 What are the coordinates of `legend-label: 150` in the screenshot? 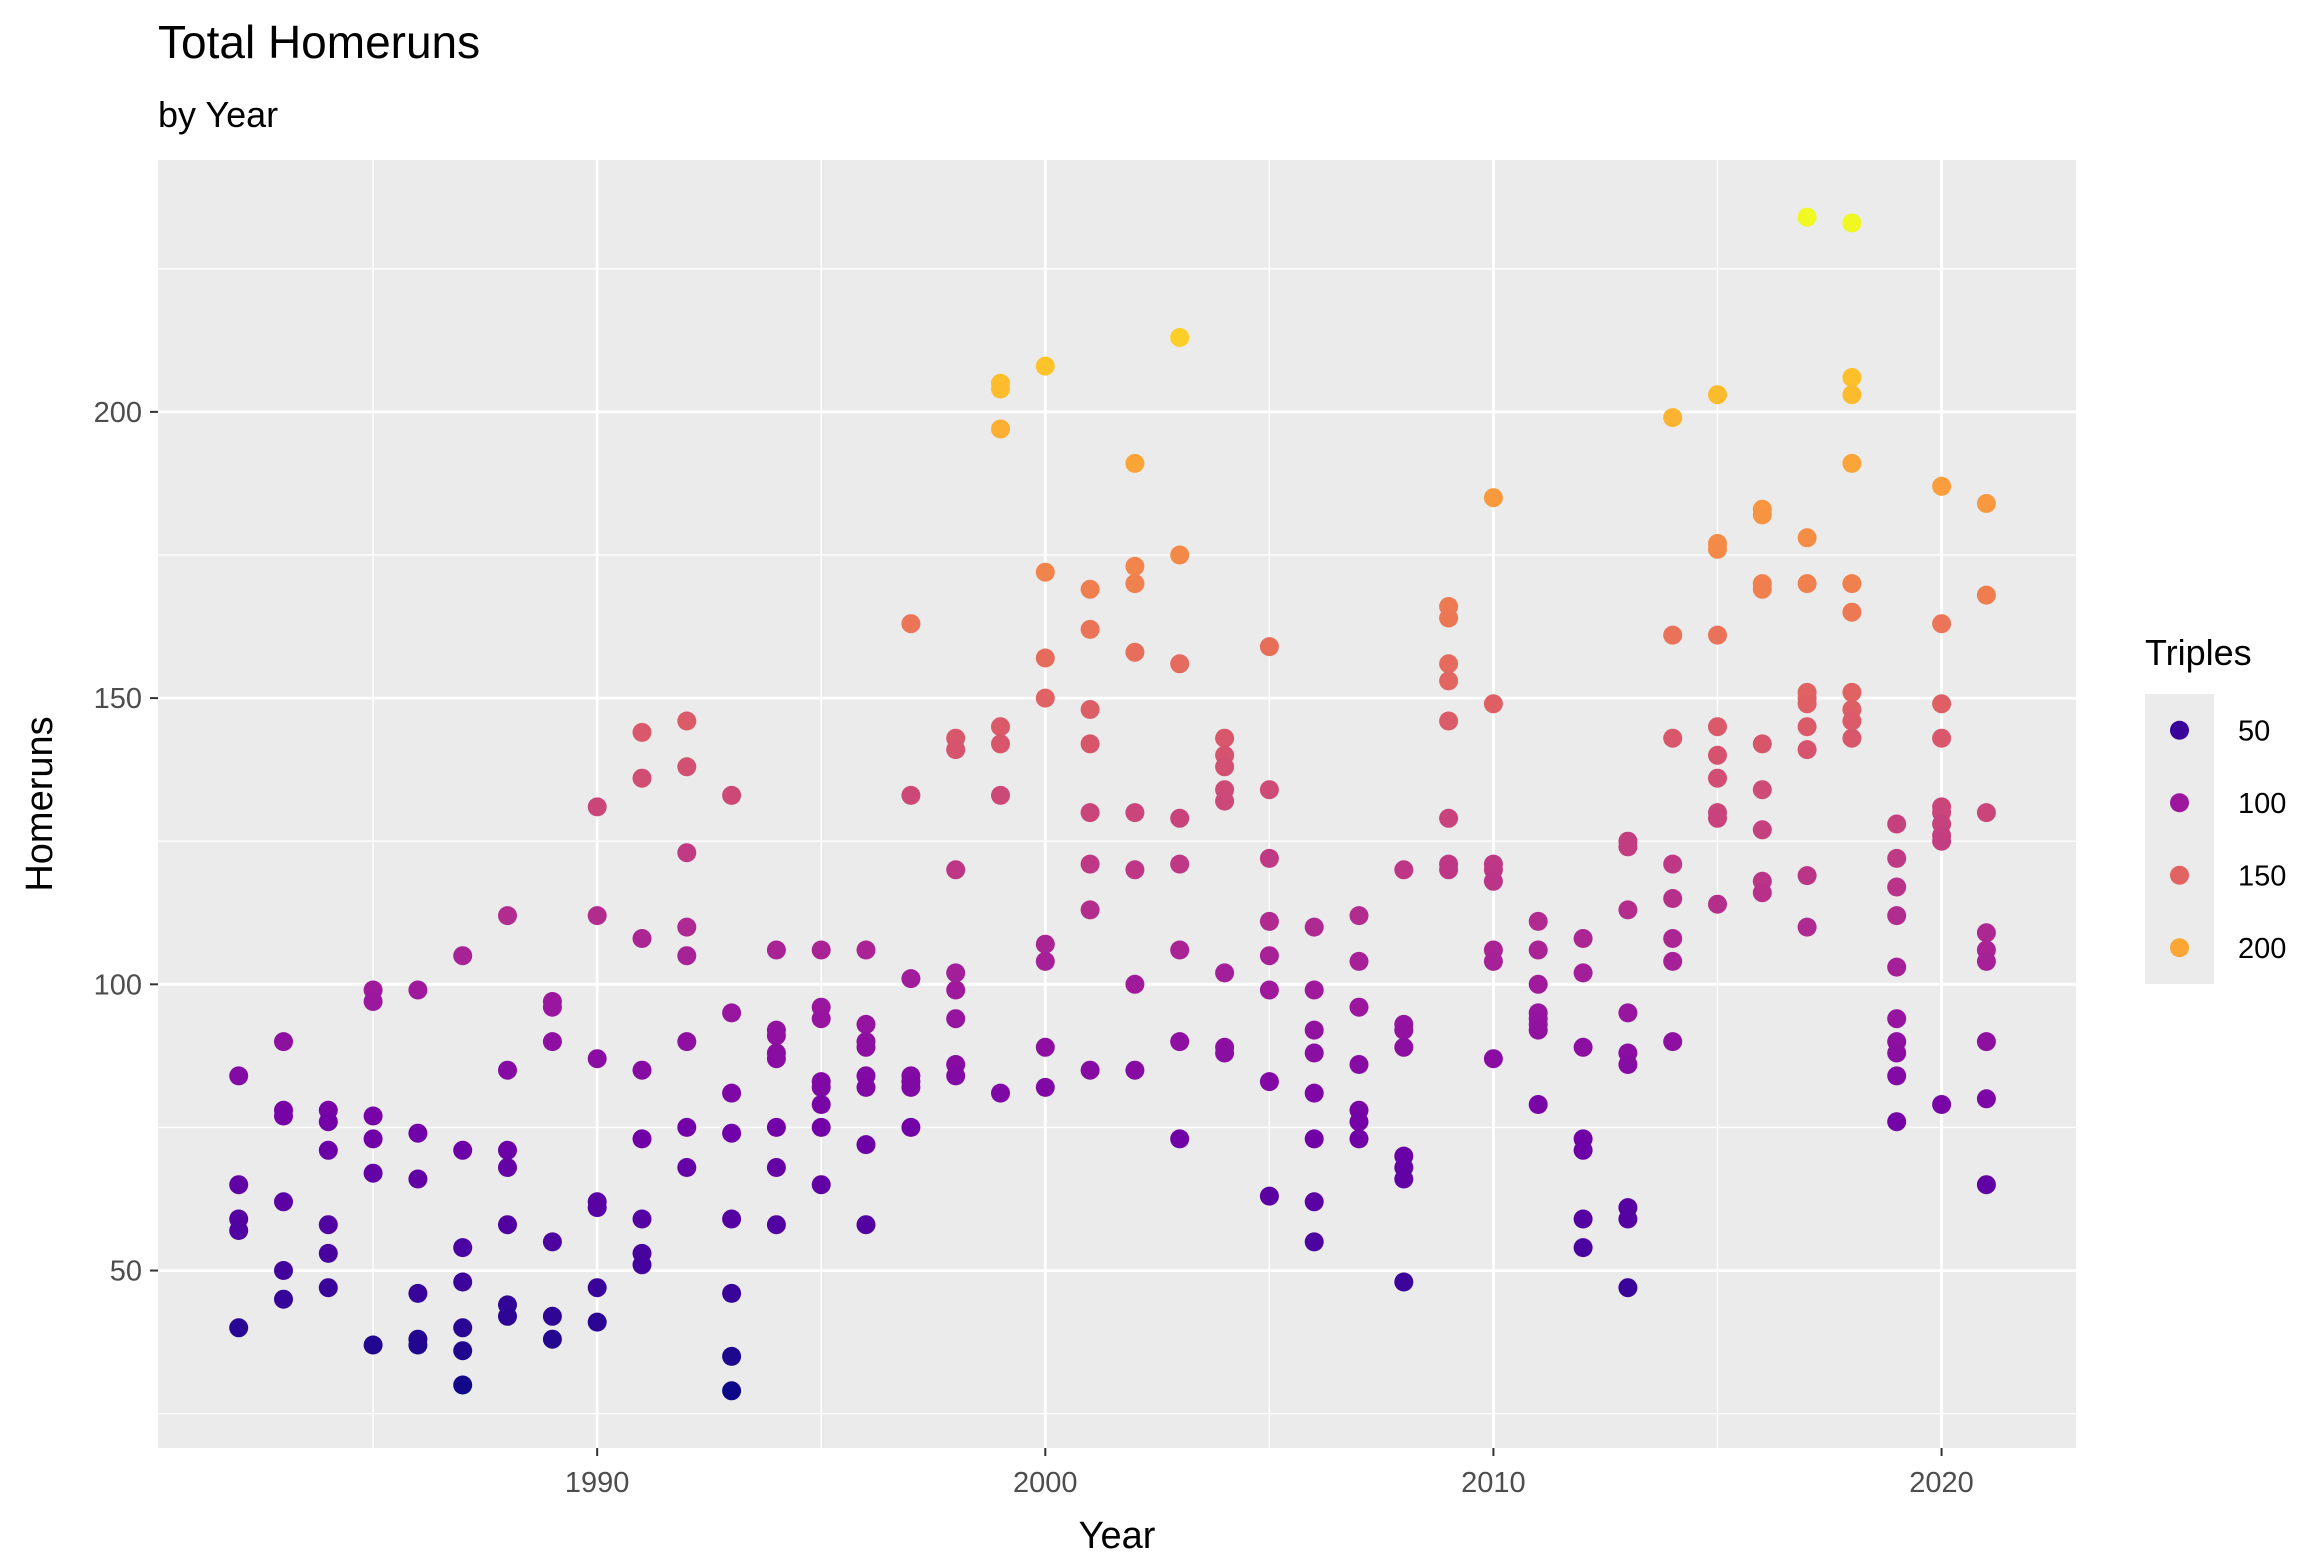 It's located at (2262, 876).